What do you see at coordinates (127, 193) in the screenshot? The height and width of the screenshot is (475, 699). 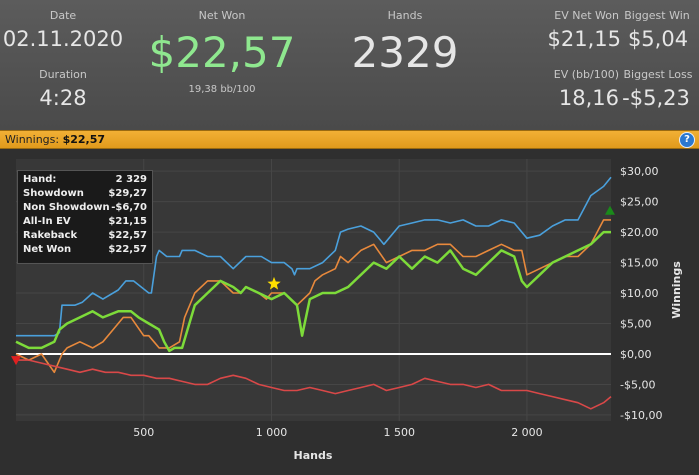 I see `tooltip-value: $29,27` at bounding box center [127, 193].